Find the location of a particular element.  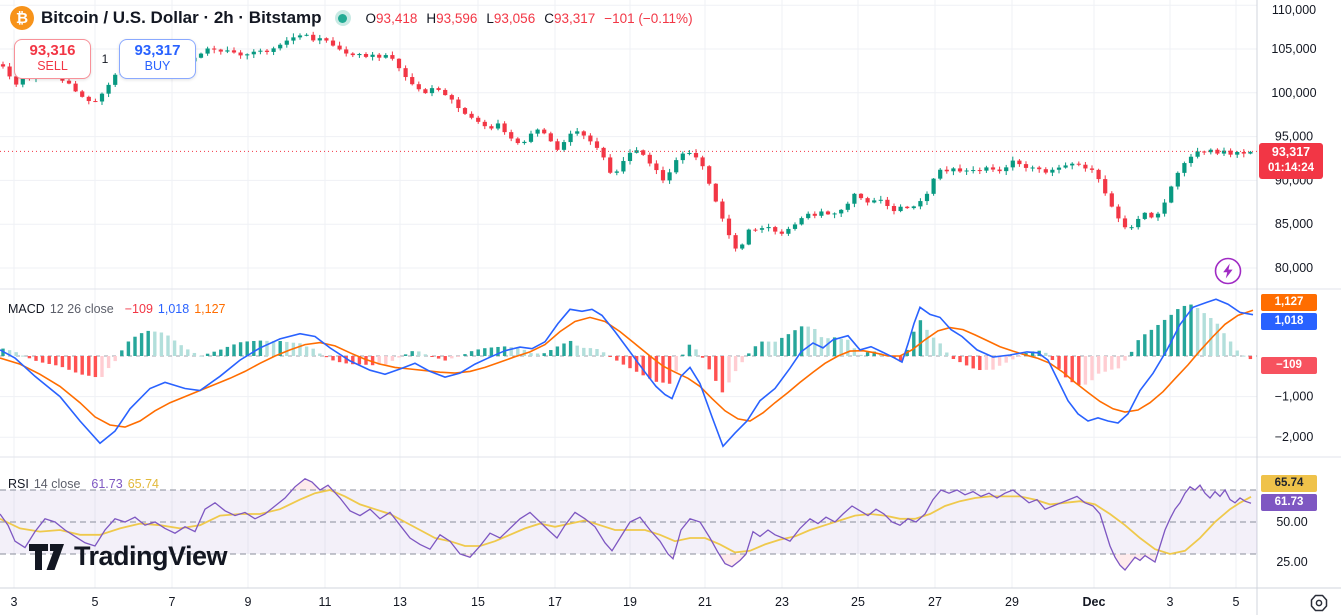

rsi-indicator is located at coordinates (628, 524).